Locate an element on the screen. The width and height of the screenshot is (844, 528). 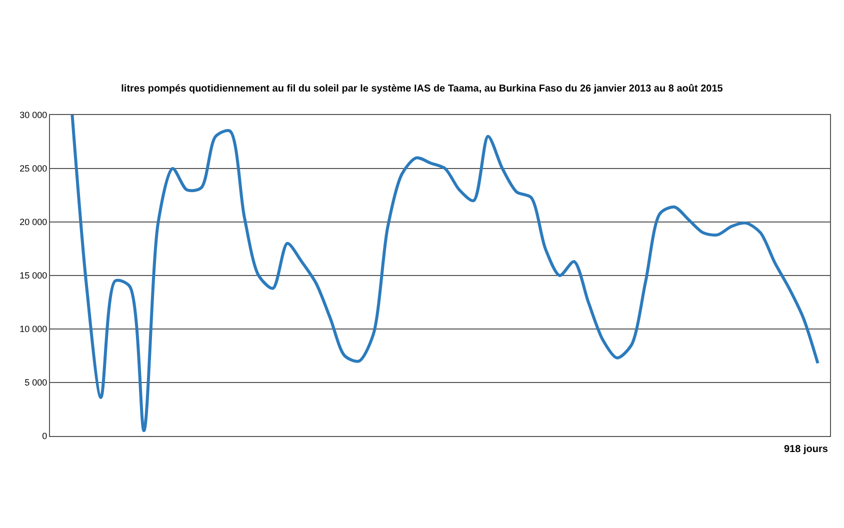
y-tick-label: 10 000 is located at coordinates (34, 329).